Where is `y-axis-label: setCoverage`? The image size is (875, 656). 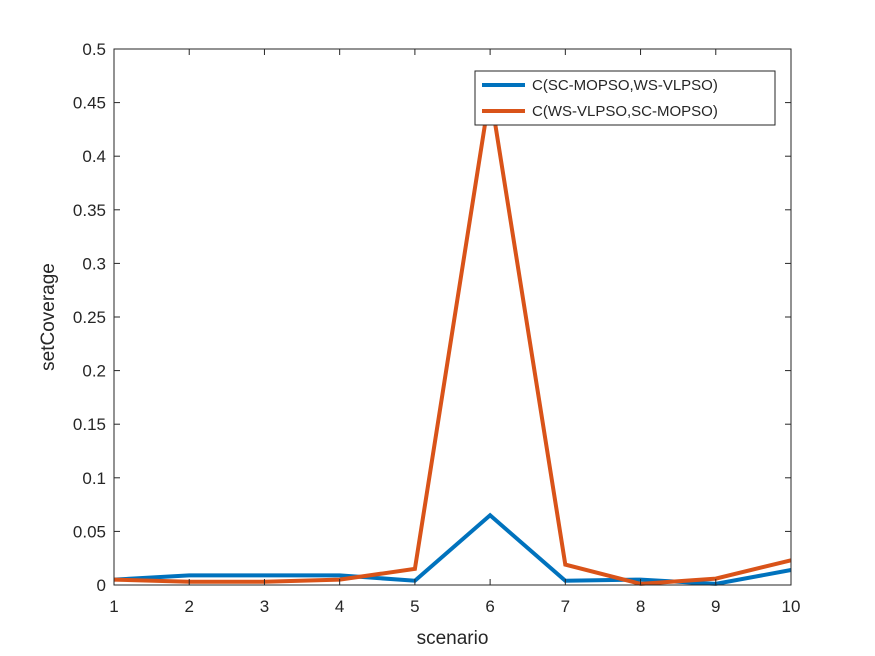
y-axis-label: setCoverage is located at coordinates (48, 317).